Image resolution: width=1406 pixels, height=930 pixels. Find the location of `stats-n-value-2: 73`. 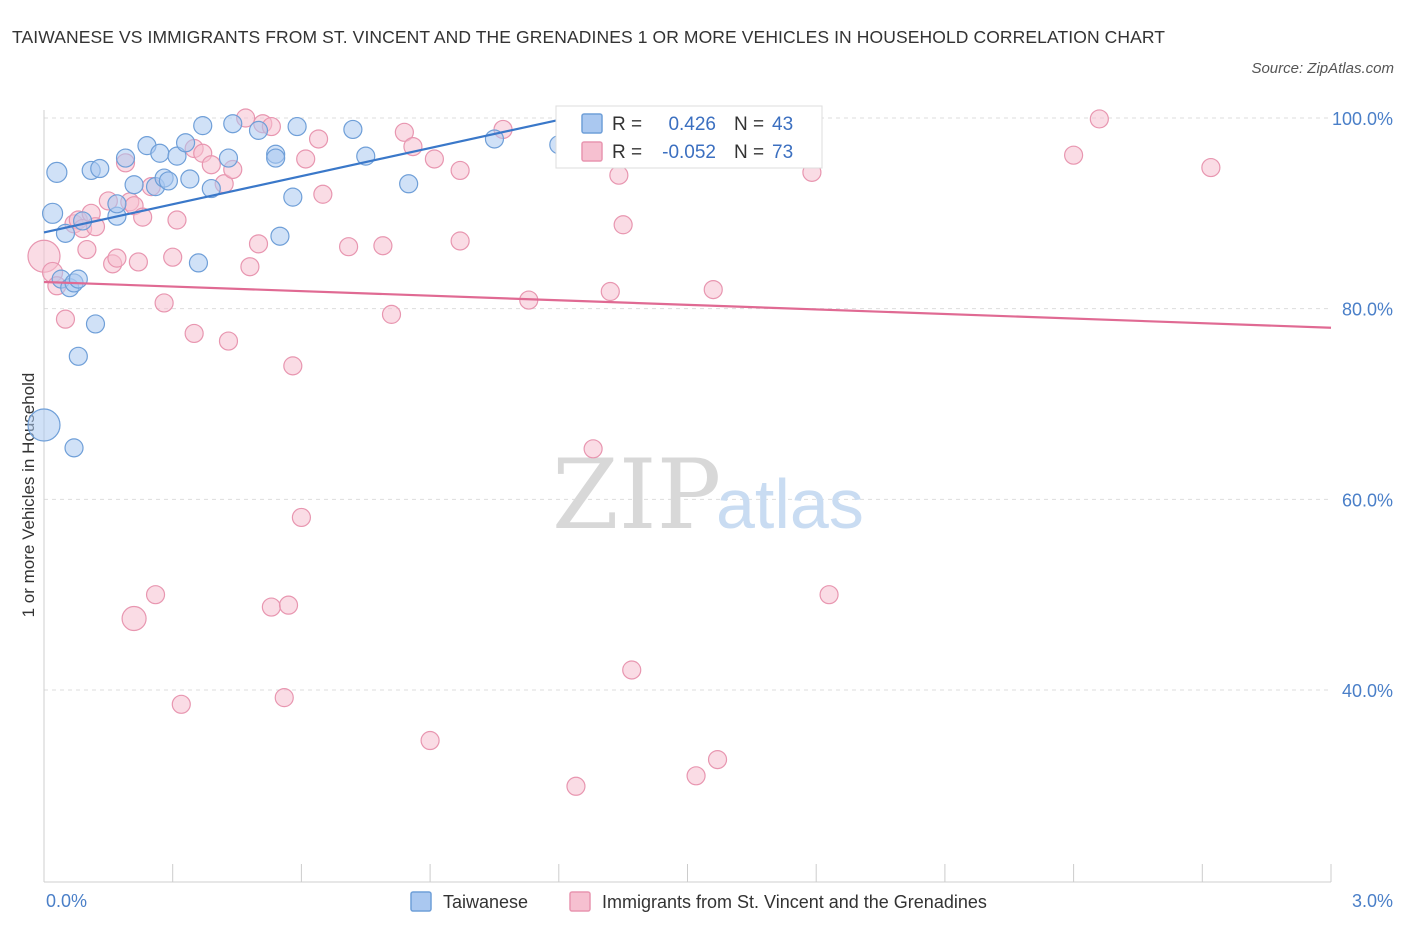

stats-n-value-2: 73 is located at coordinates (782, 152).